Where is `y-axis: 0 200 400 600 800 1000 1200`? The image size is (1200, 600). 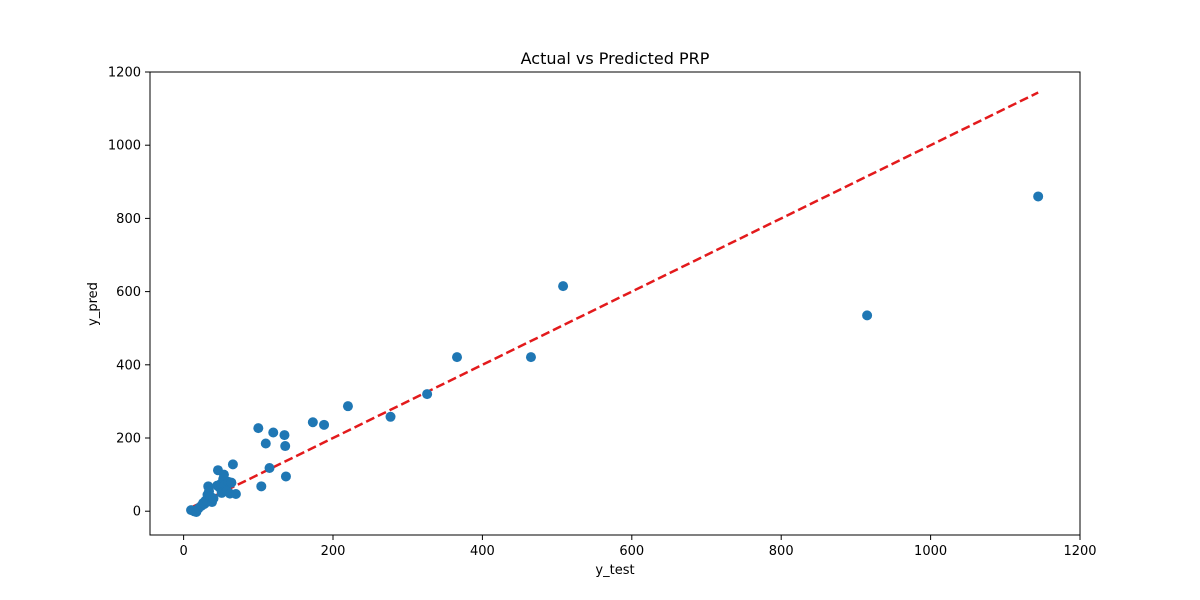
y-axis: 0 200 400 600 800 1000 1200 is located at coordinates (129, 293).